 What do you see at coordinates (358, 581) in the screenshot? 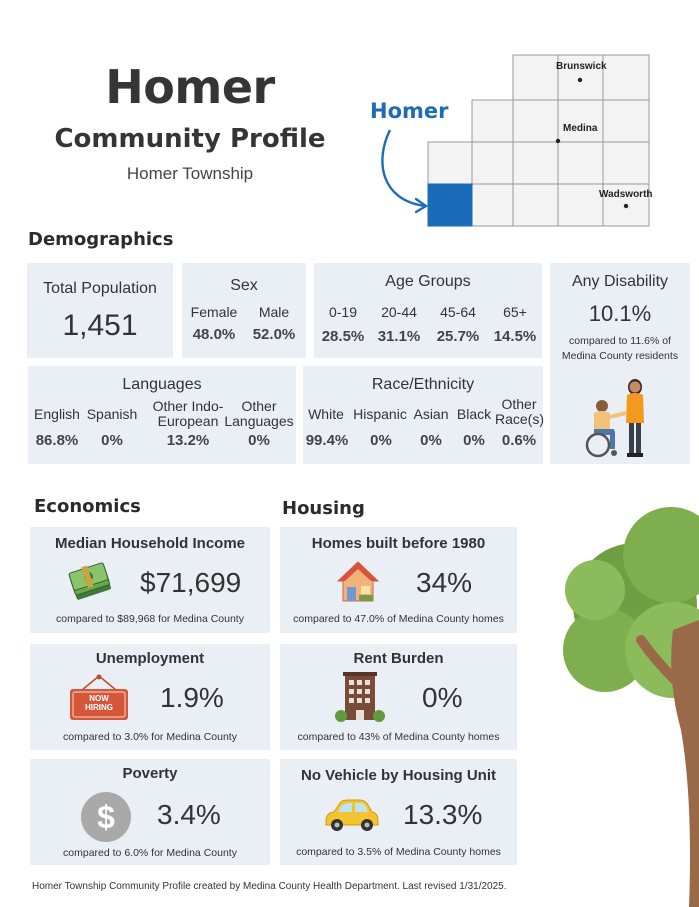
I see `house-icon` at bounding box center [358, 581].